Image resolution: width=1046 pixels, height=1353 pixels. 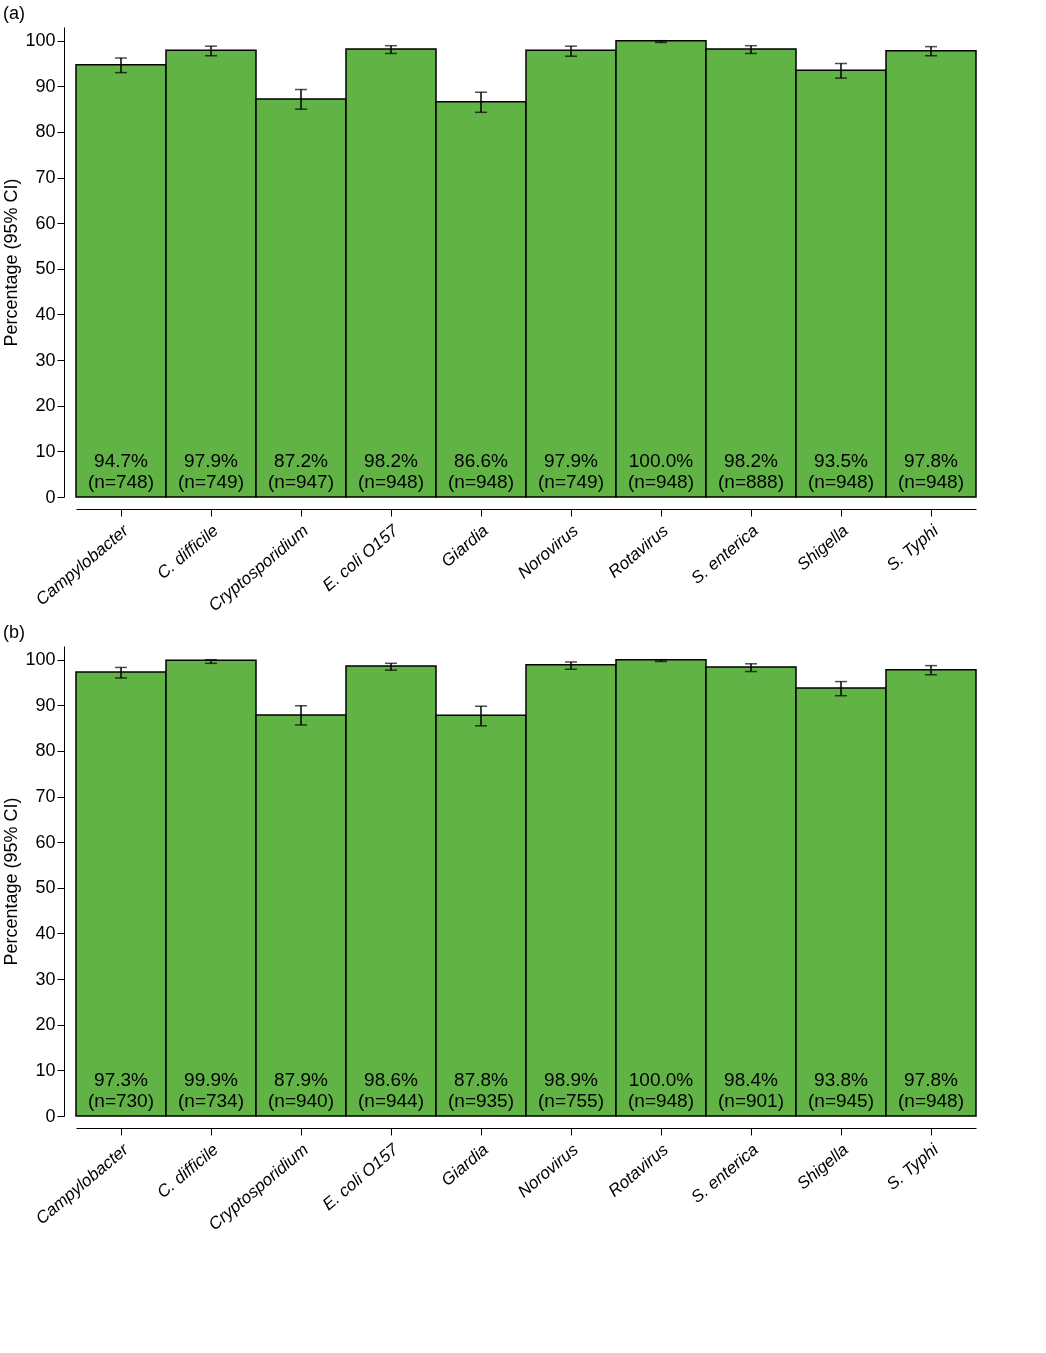 What do you see at coordinates (751, 1090) in the screenshot?
I see `data-label: 98.4% (n=901)` at bounding box center [751, 1090].